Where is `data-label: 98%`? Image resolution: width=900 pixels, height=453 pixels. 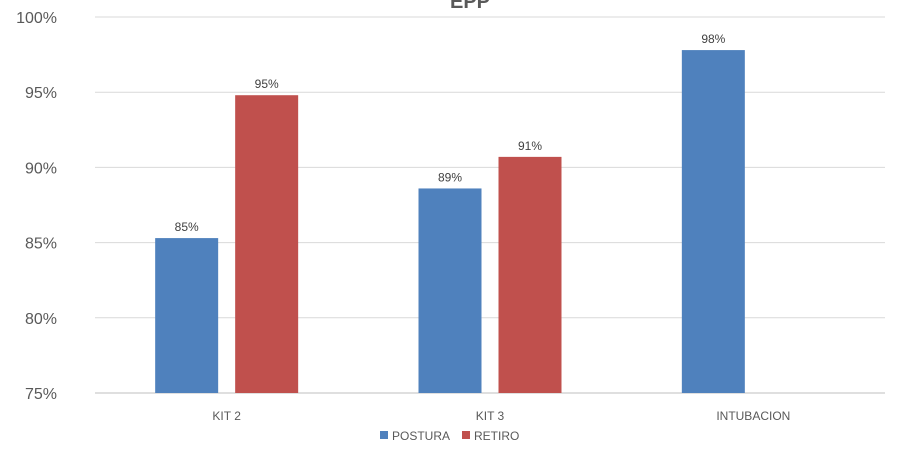 data-label: 98% is located at coordinates (713, 39).